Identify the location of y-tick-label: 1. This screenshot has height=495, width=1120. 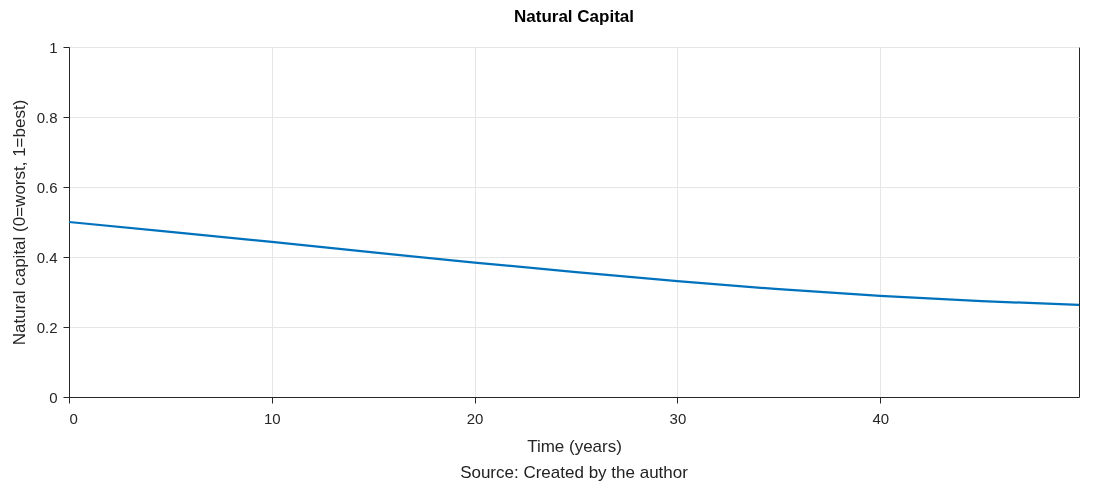
(53, 47).